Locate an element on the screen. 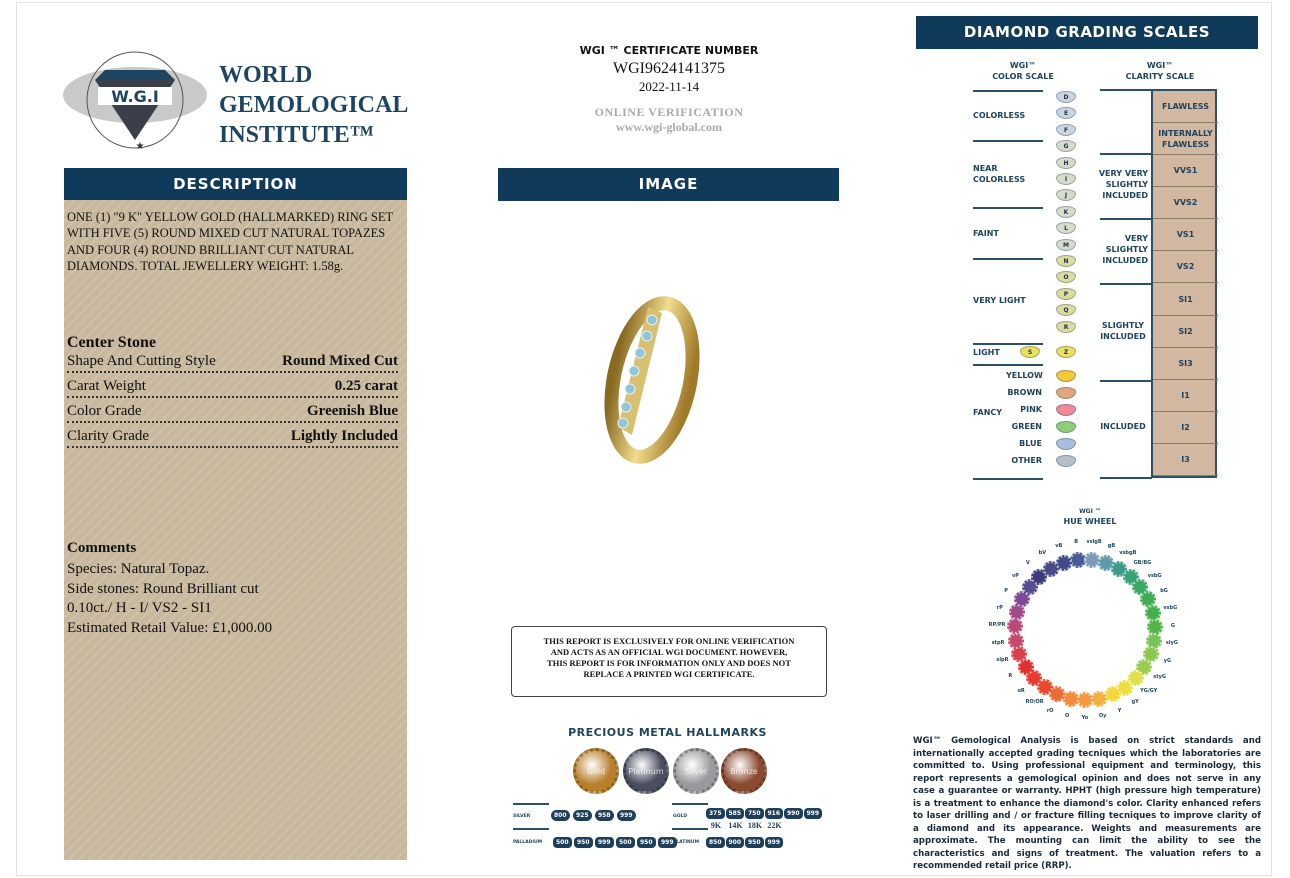 Image resolution: width=1290 pixels, height=878 pixels. detail-row: Color Grade Greenish Blue is located at coordinates (232, 413).